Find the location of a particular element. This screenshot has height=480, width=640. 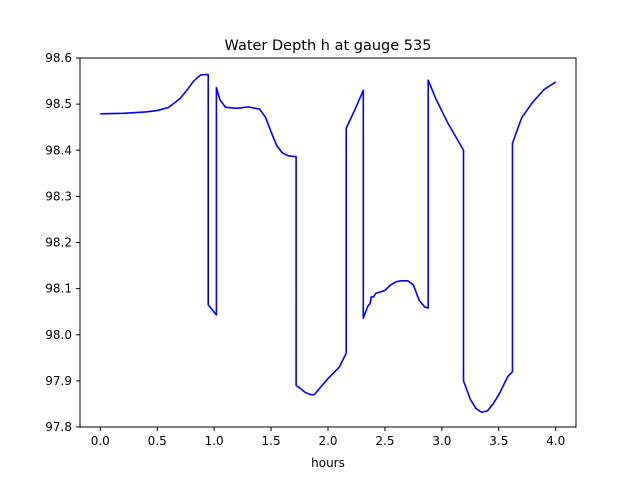

y-tick-label: 97.8 is located at coordinates (58, 427).